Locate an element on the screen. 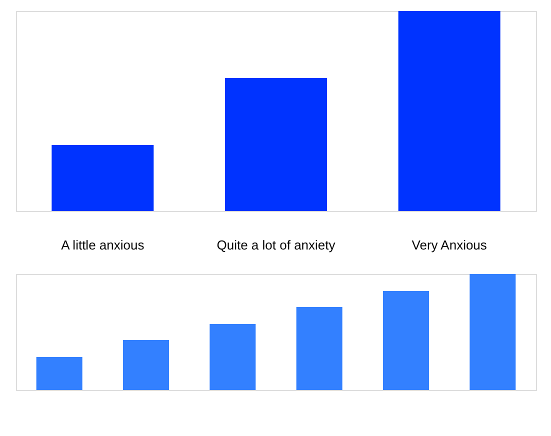 The width and height of the screenshot is (551, 436). x-tick-label: Quite a lot of anxiety is located at coordinates (276, 245).